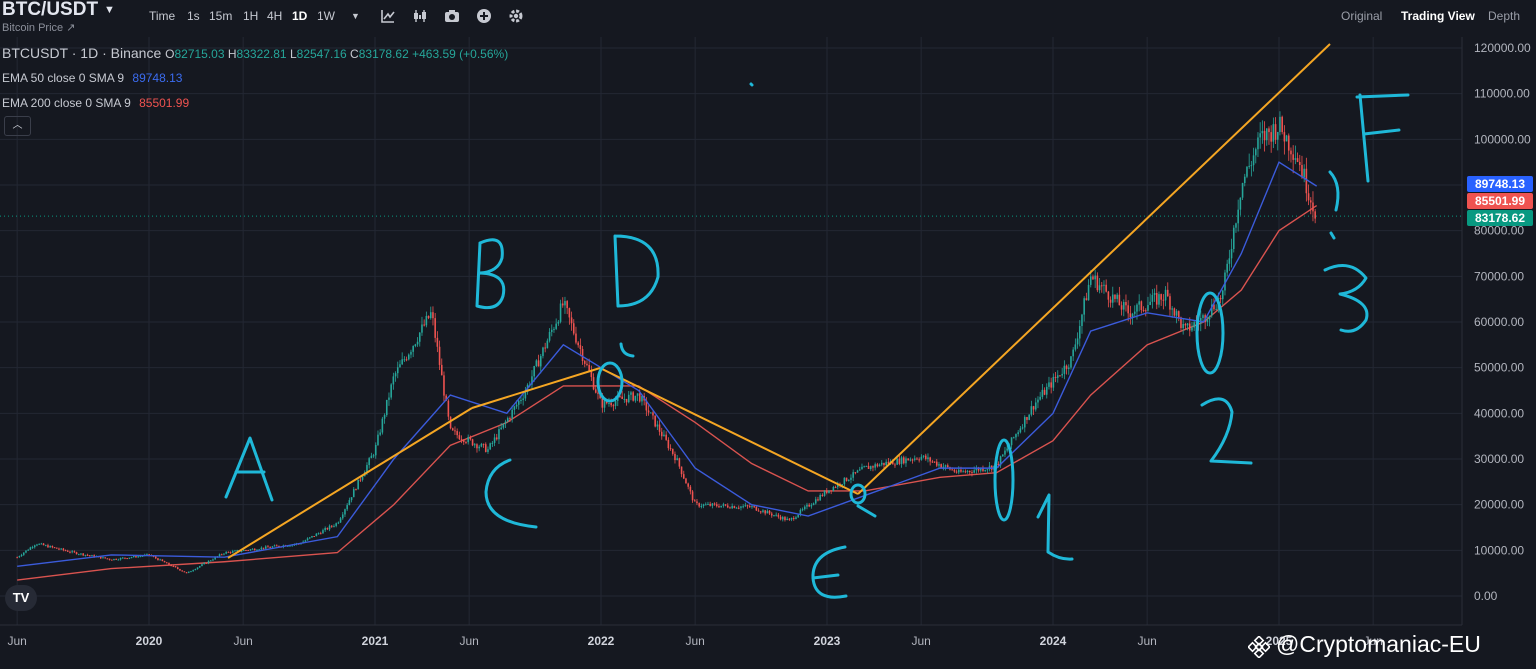 The width and height of the screenshot is (1536, 669). I want to click on camera-icon, so click(452, 16).